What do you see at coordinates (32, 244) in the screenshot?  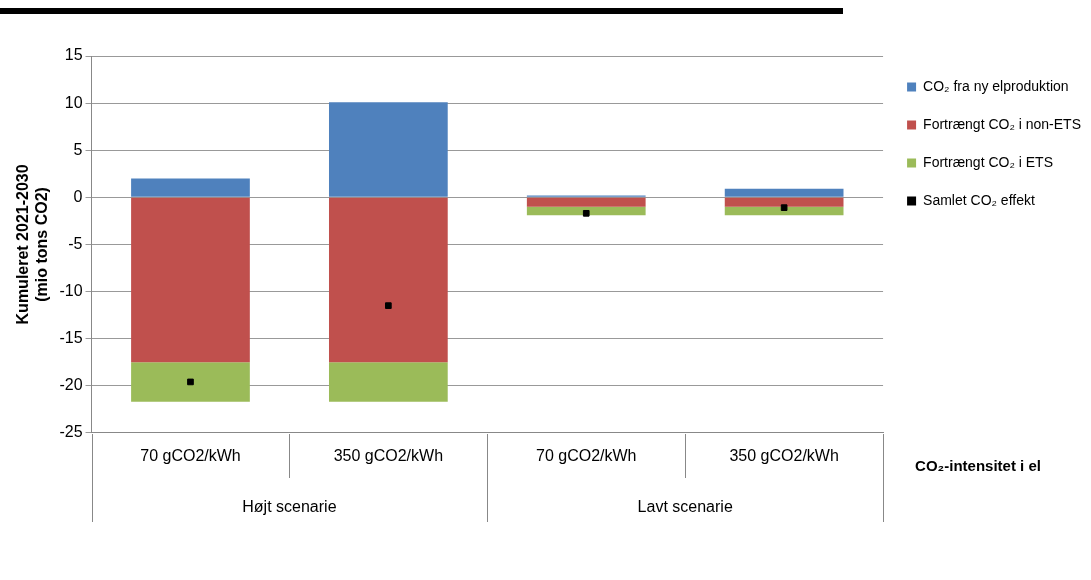 I see `y-axis-title: Kumuleret 2021-2030 (mio tons CO2)` at bounding box center [32, 244].